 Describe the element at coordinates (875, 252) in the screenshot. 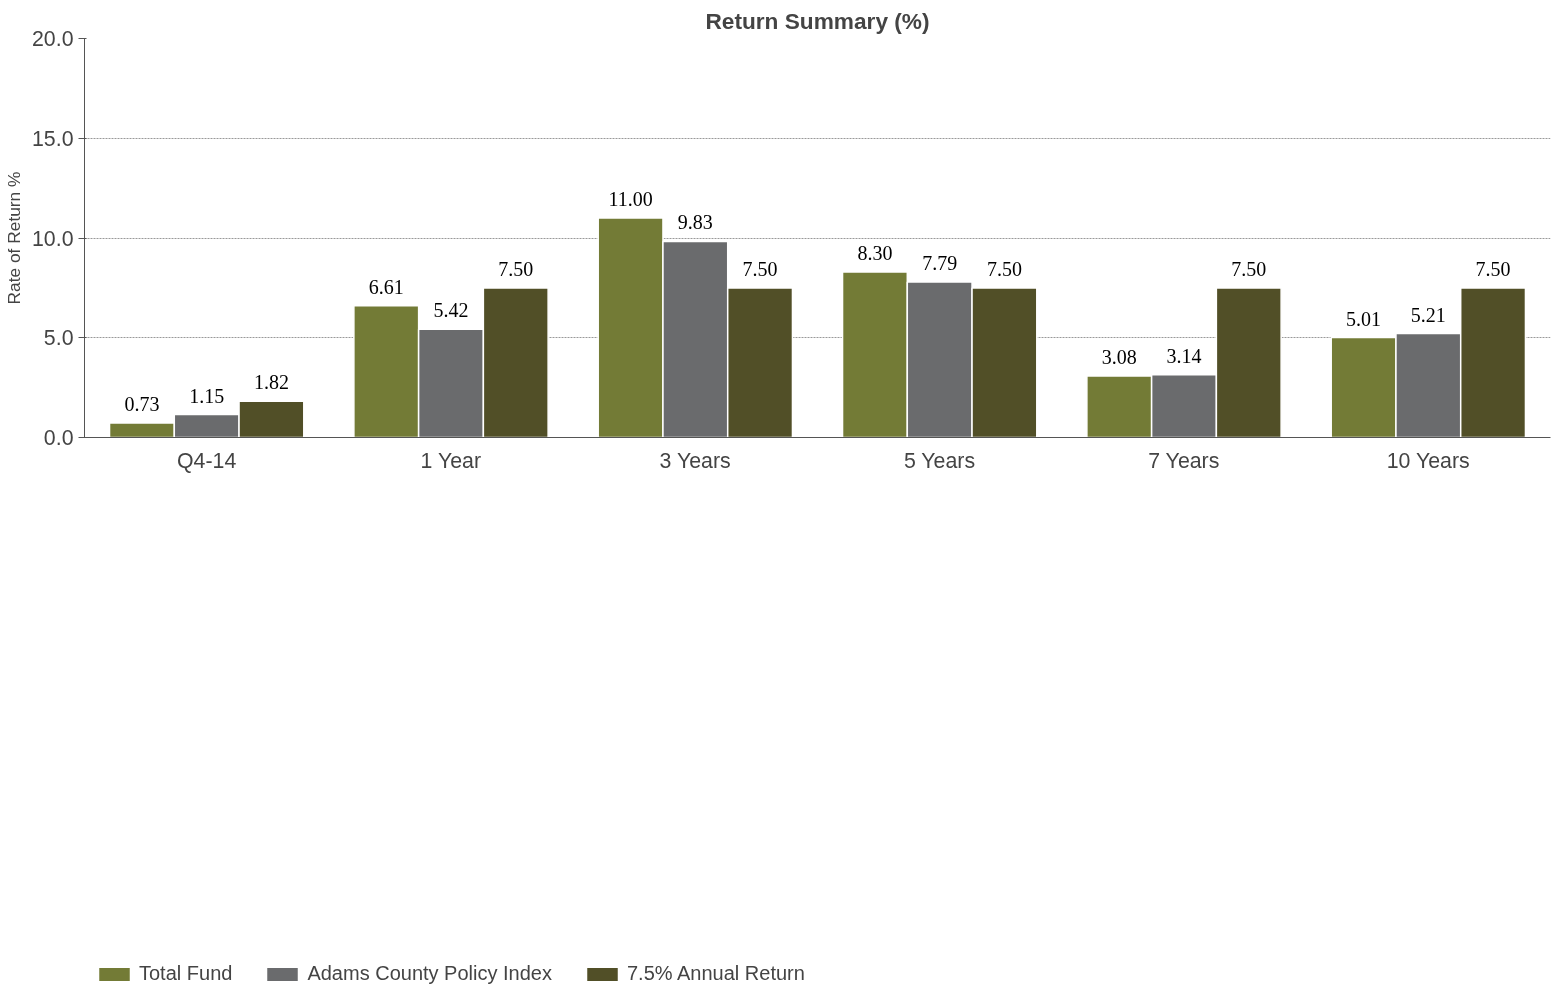

I see `text: 8.30` at that location.